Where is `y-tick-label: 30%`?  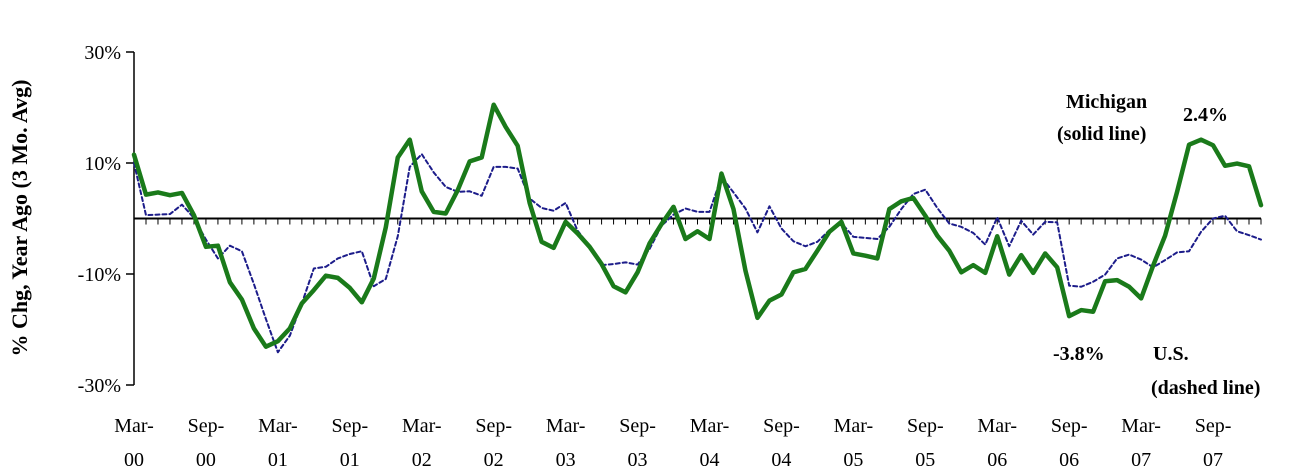 y-tick-label: 30% is located at coordinates (102, 53).